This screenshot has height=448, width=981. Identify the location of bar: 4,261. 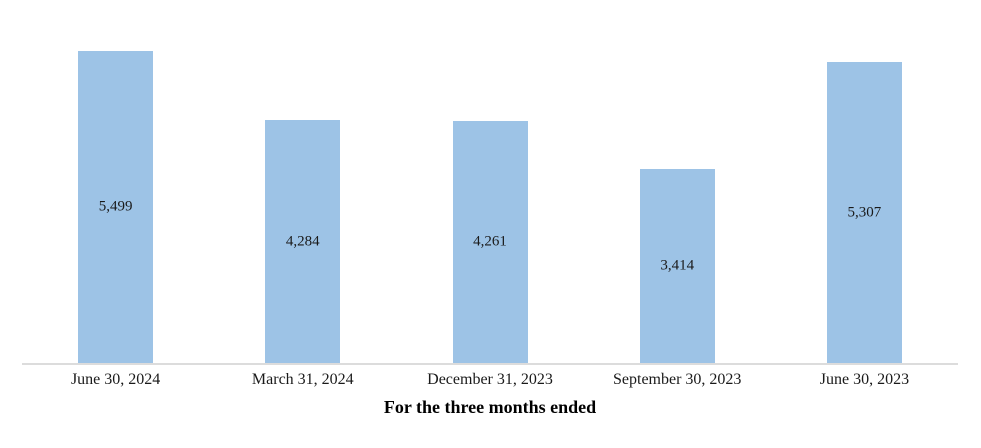
(490, 242).